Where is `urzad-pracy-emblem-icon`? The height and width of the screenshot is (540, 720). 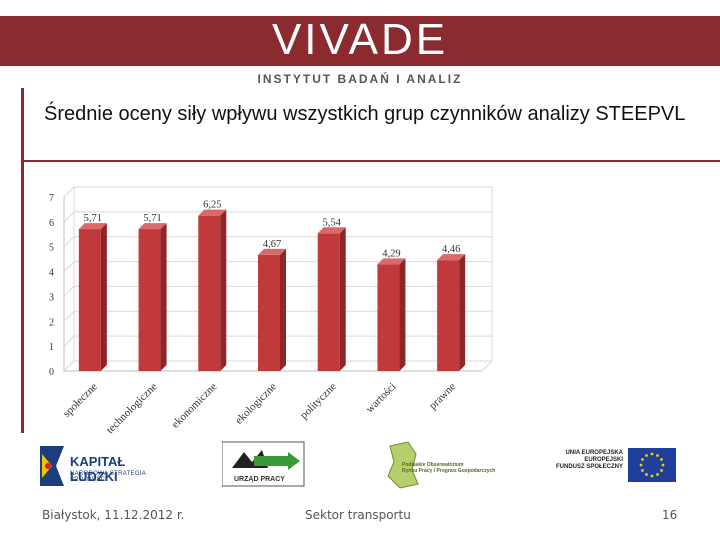
urzad-pracy-emblem-icon is located at coordinates (263, 464).